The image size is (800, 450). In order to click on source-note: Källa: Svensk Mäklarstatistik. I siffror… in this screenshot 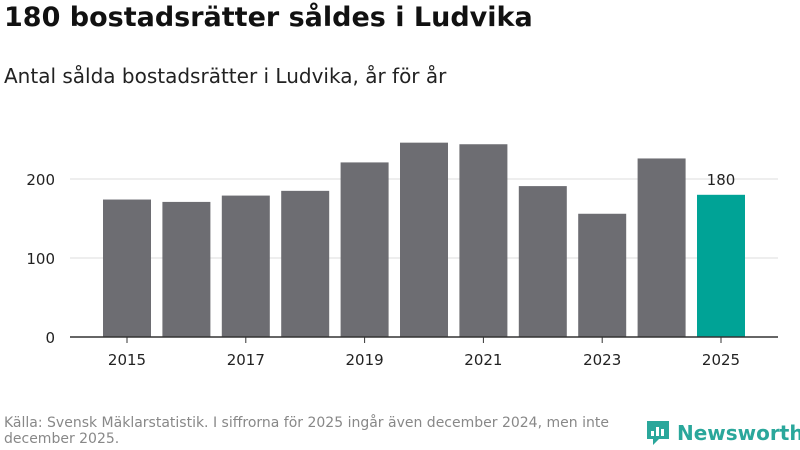, I will do `click(306, 431)`.